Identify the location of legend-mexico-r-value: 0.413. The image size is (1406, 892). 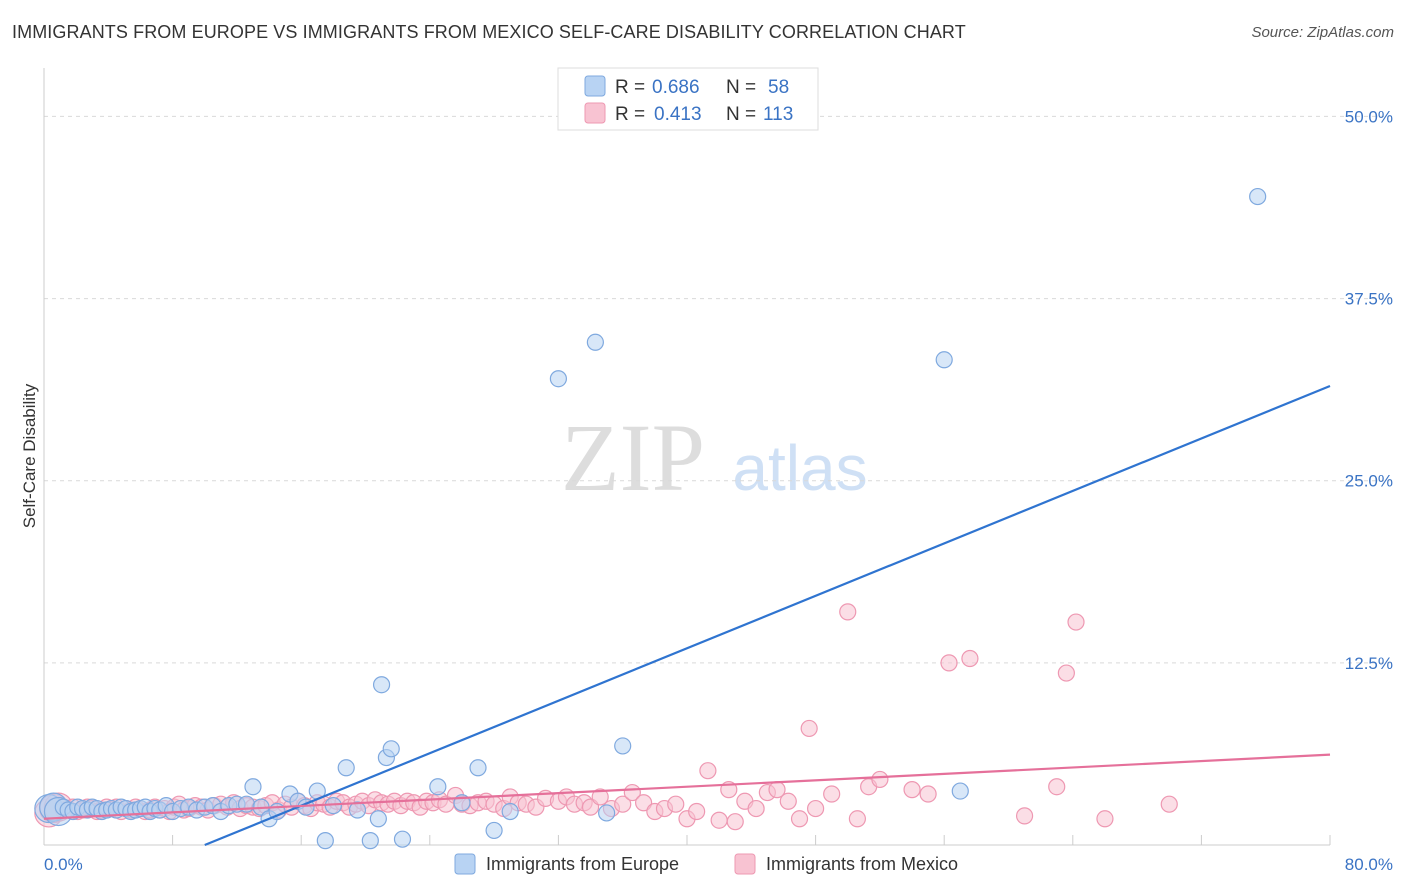
(678, 114).